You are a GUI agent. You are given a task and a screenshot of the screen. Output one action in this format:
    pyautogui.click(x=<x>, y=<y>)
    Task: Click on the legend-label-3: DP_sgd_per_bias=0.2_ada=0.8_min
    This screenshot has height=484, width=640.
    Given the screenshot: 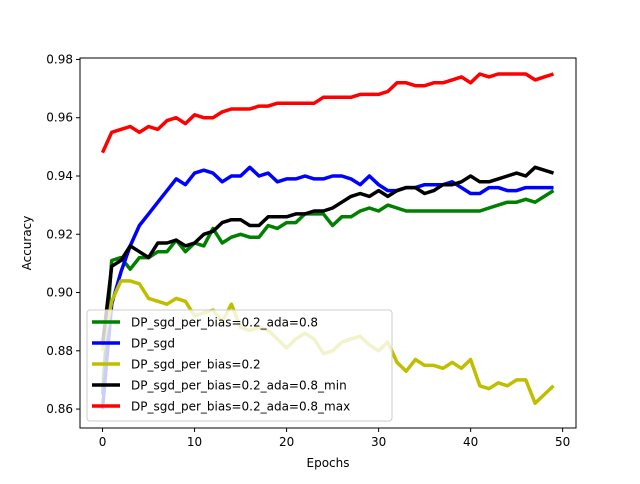 What is the action you would take?
    pyautogui.click(x=239, y=386)
    